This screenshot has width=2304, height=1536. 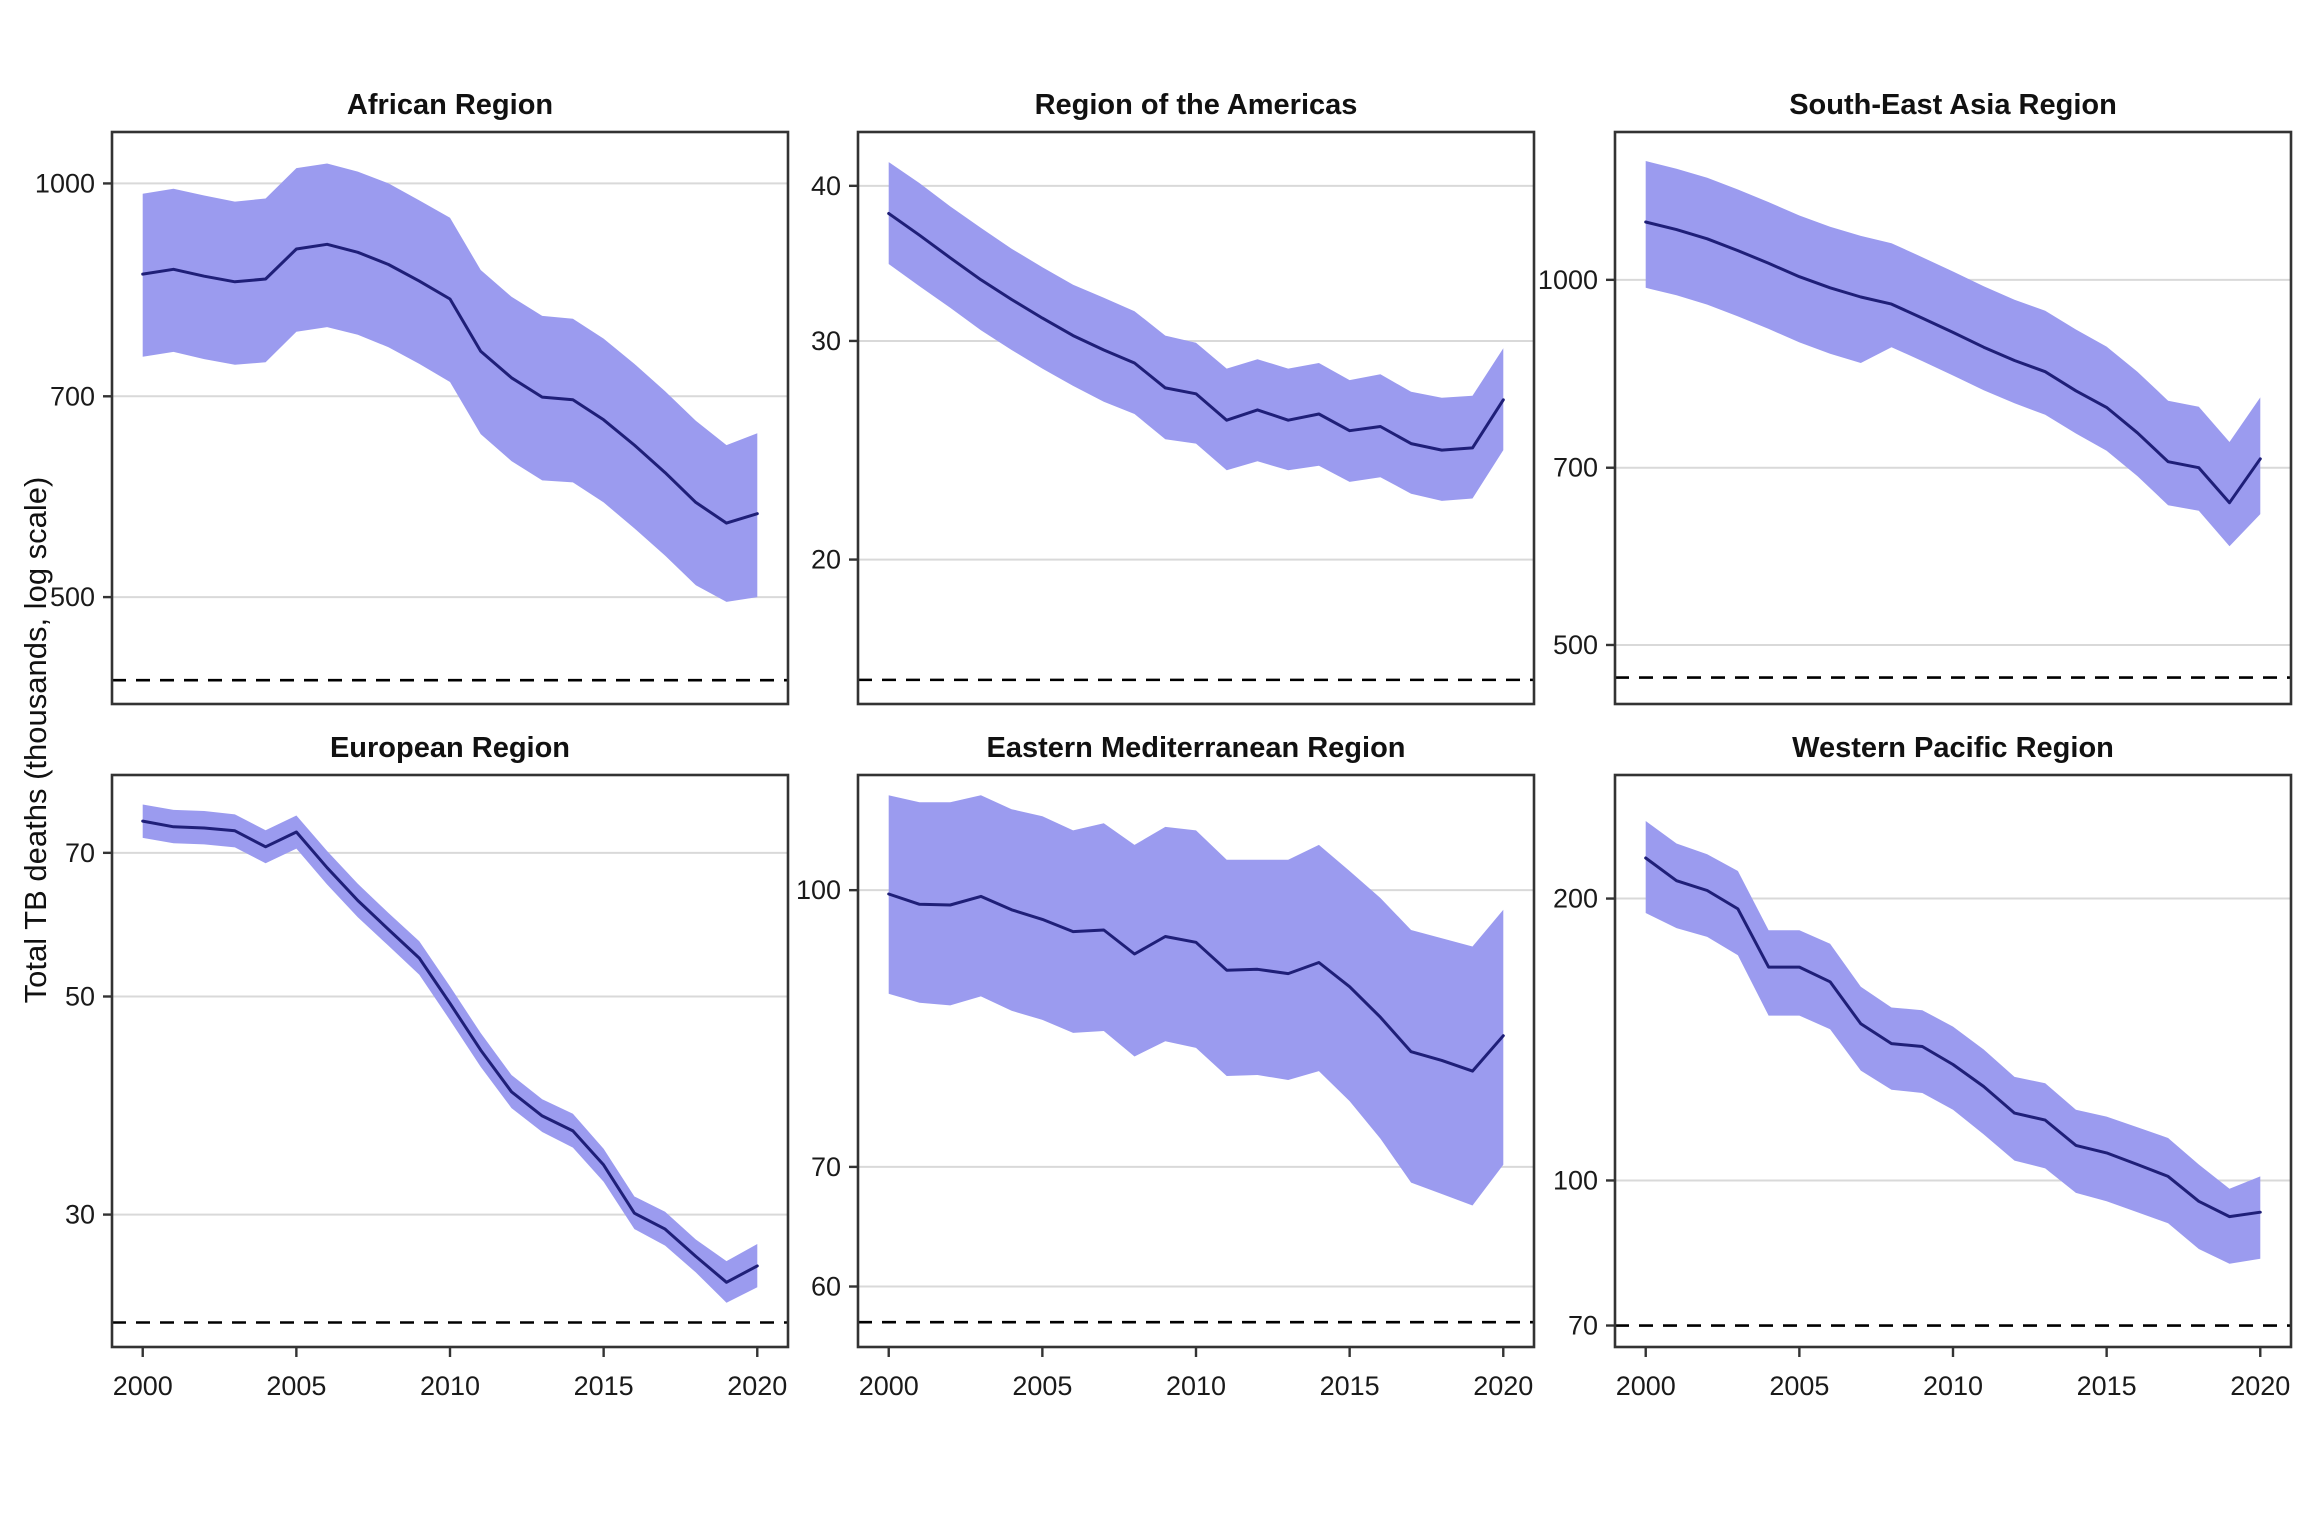 What do you see at coordinates (1196, 105) in the screenshot?
I see `panel-title: Region of the Americas` at bounding box center [1196, 105].